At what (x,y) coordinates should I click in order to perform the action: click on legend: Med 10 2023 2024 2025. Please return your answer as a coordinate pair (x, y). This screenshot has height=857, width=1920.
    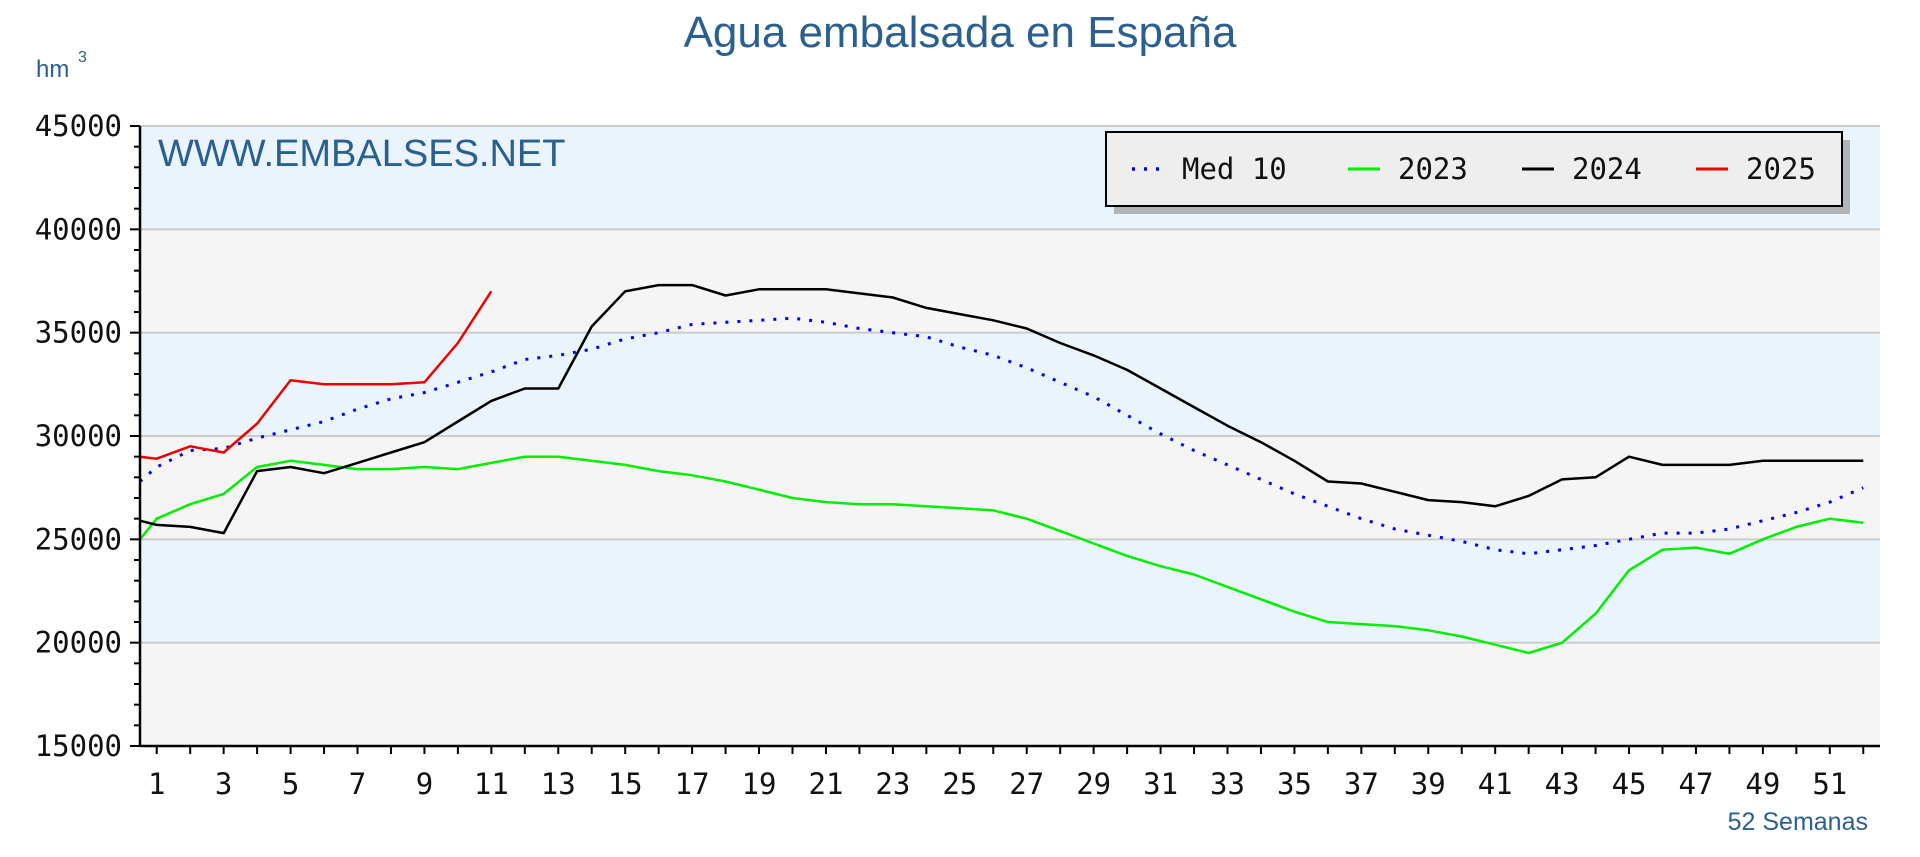
    Looking at the image, I should click on (1477, 172).